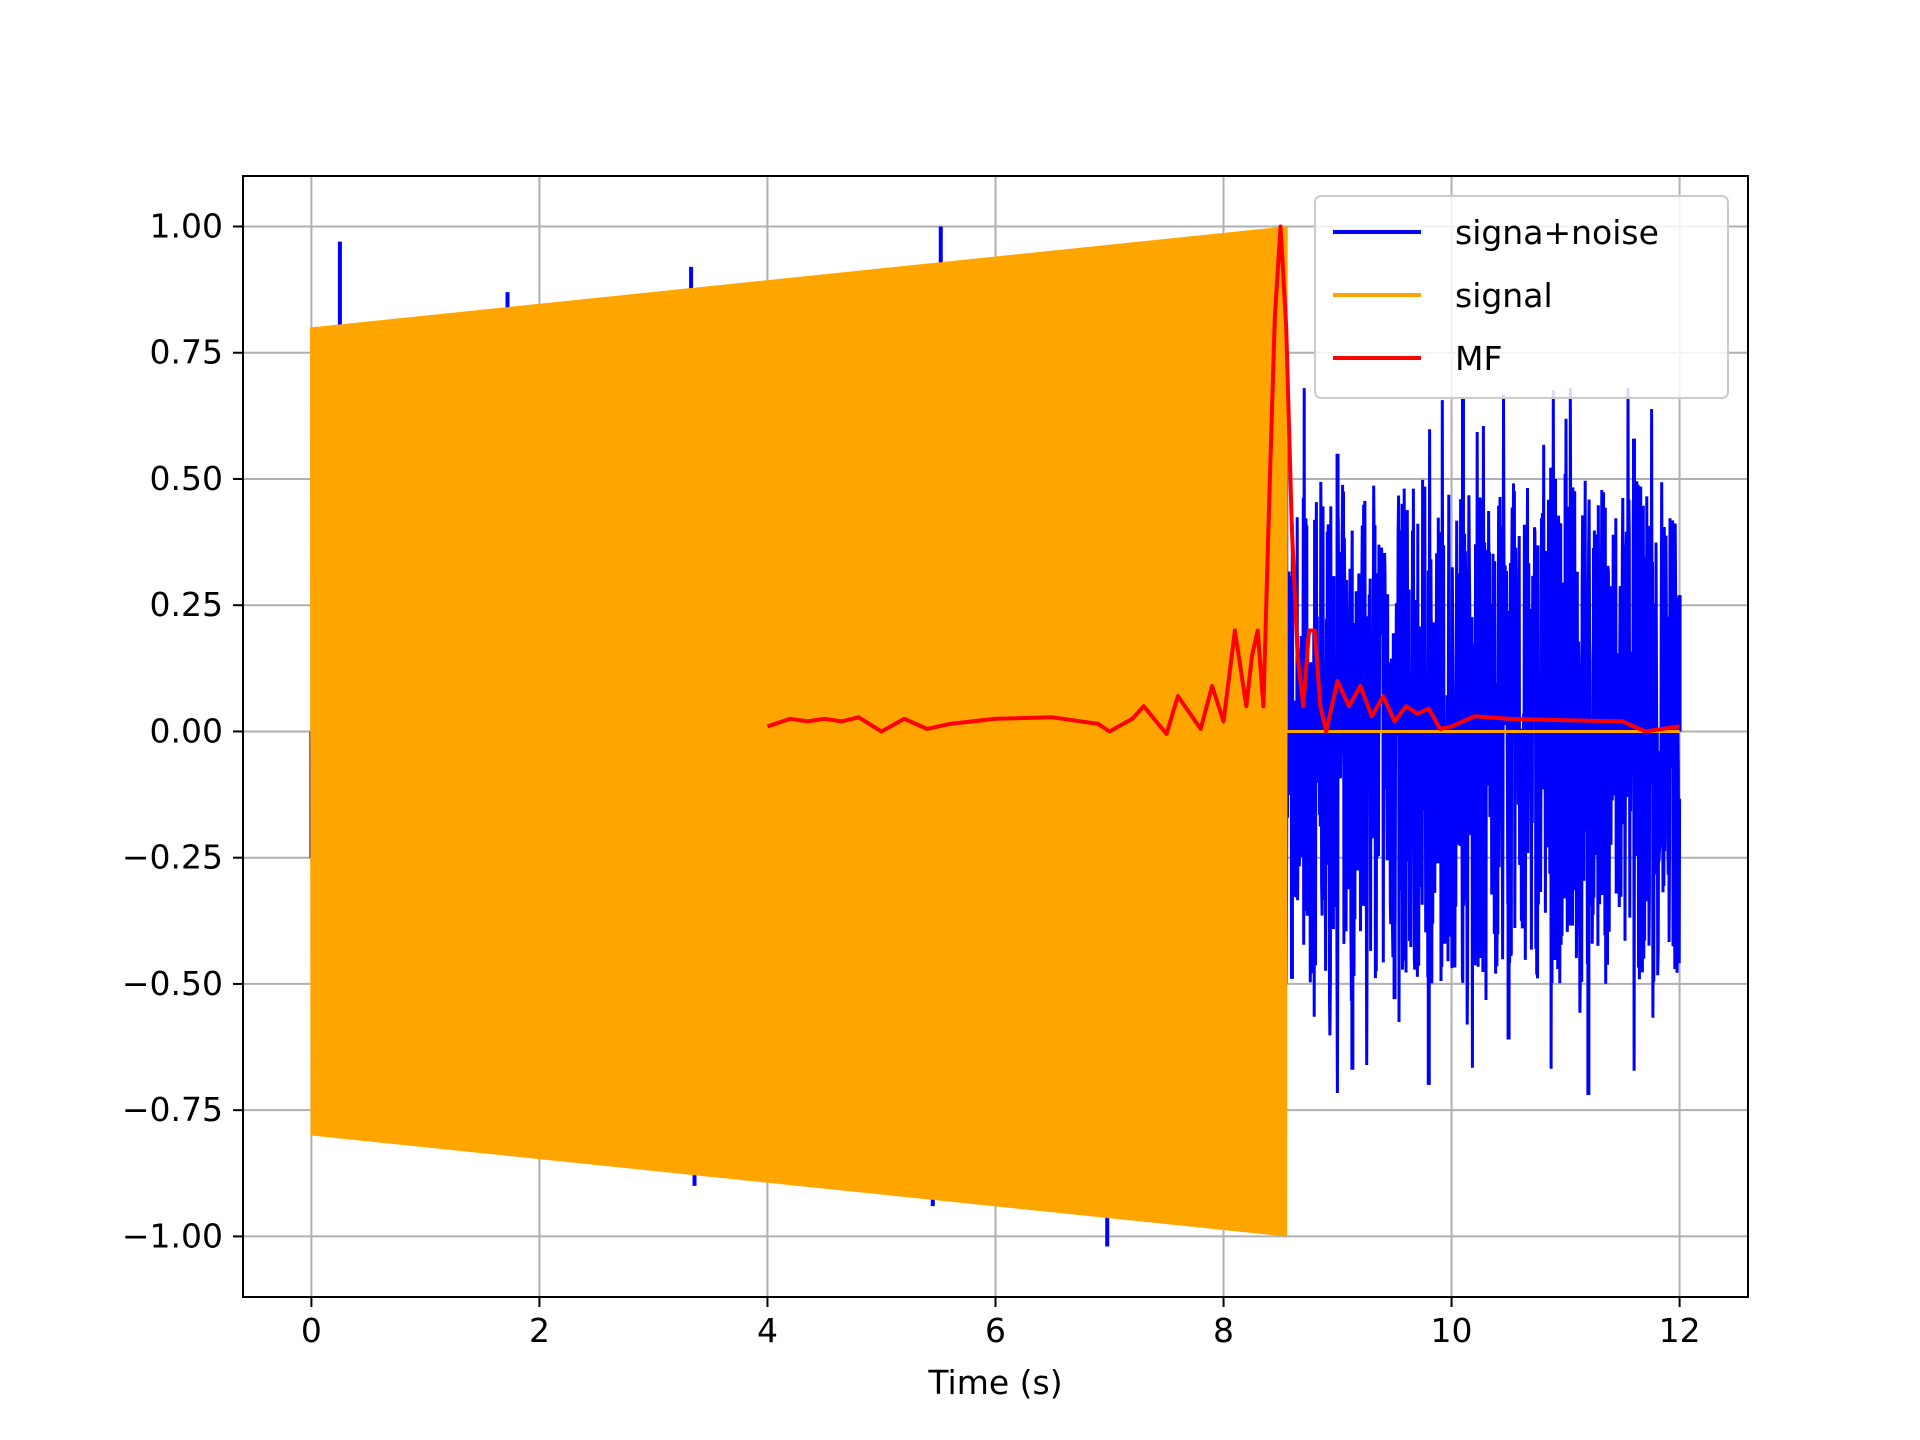  I want to click on x-tick-label: 6, so click(995, 1330).